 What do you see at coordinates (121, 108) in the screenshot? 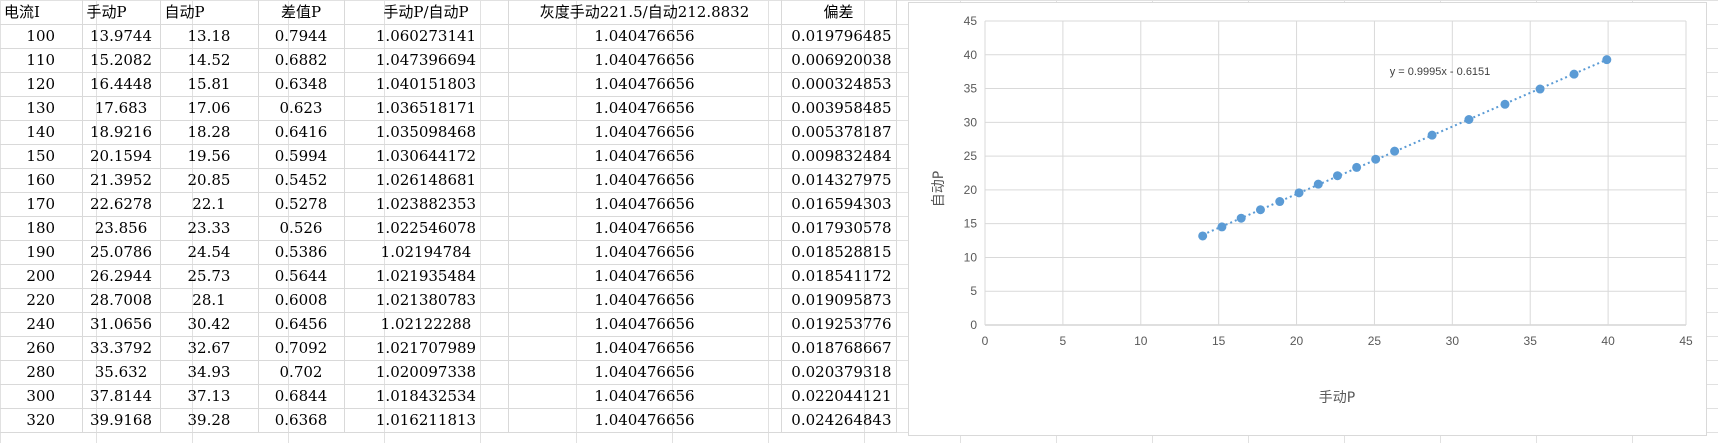
I see `cell-manual-p: 17.683` at bounding box center [121, 108].